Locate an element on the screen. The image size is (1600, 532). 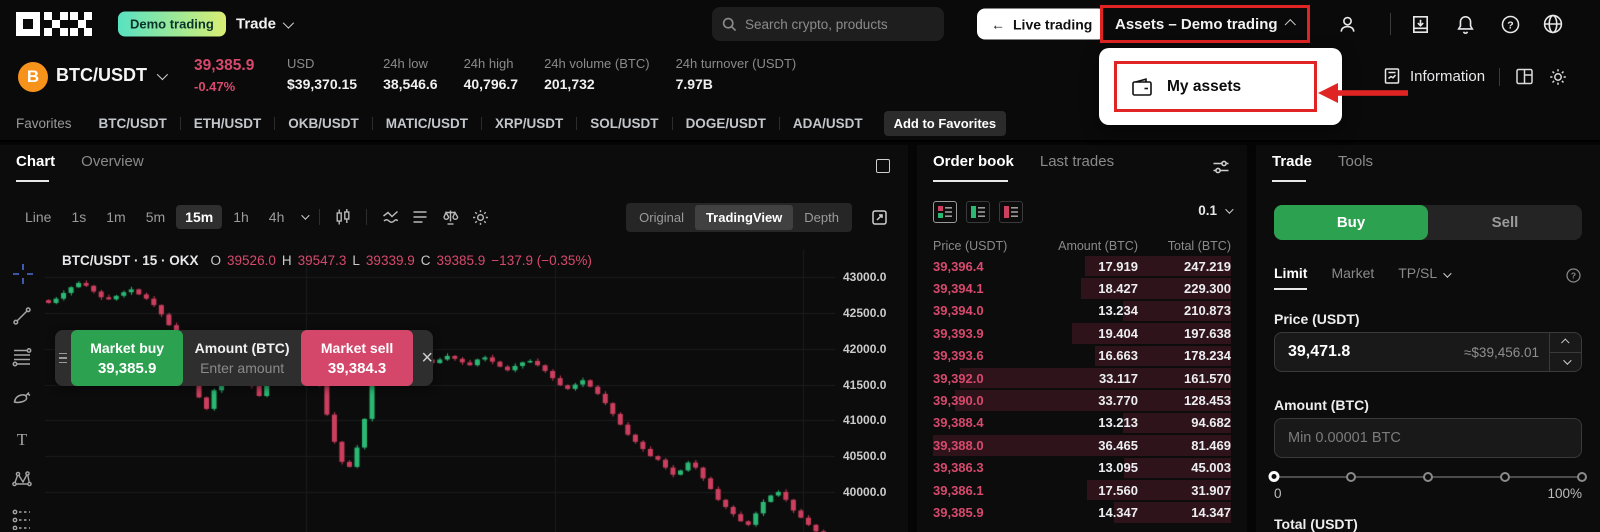
interval-15m: 15m is located at coordinates (199, 217).